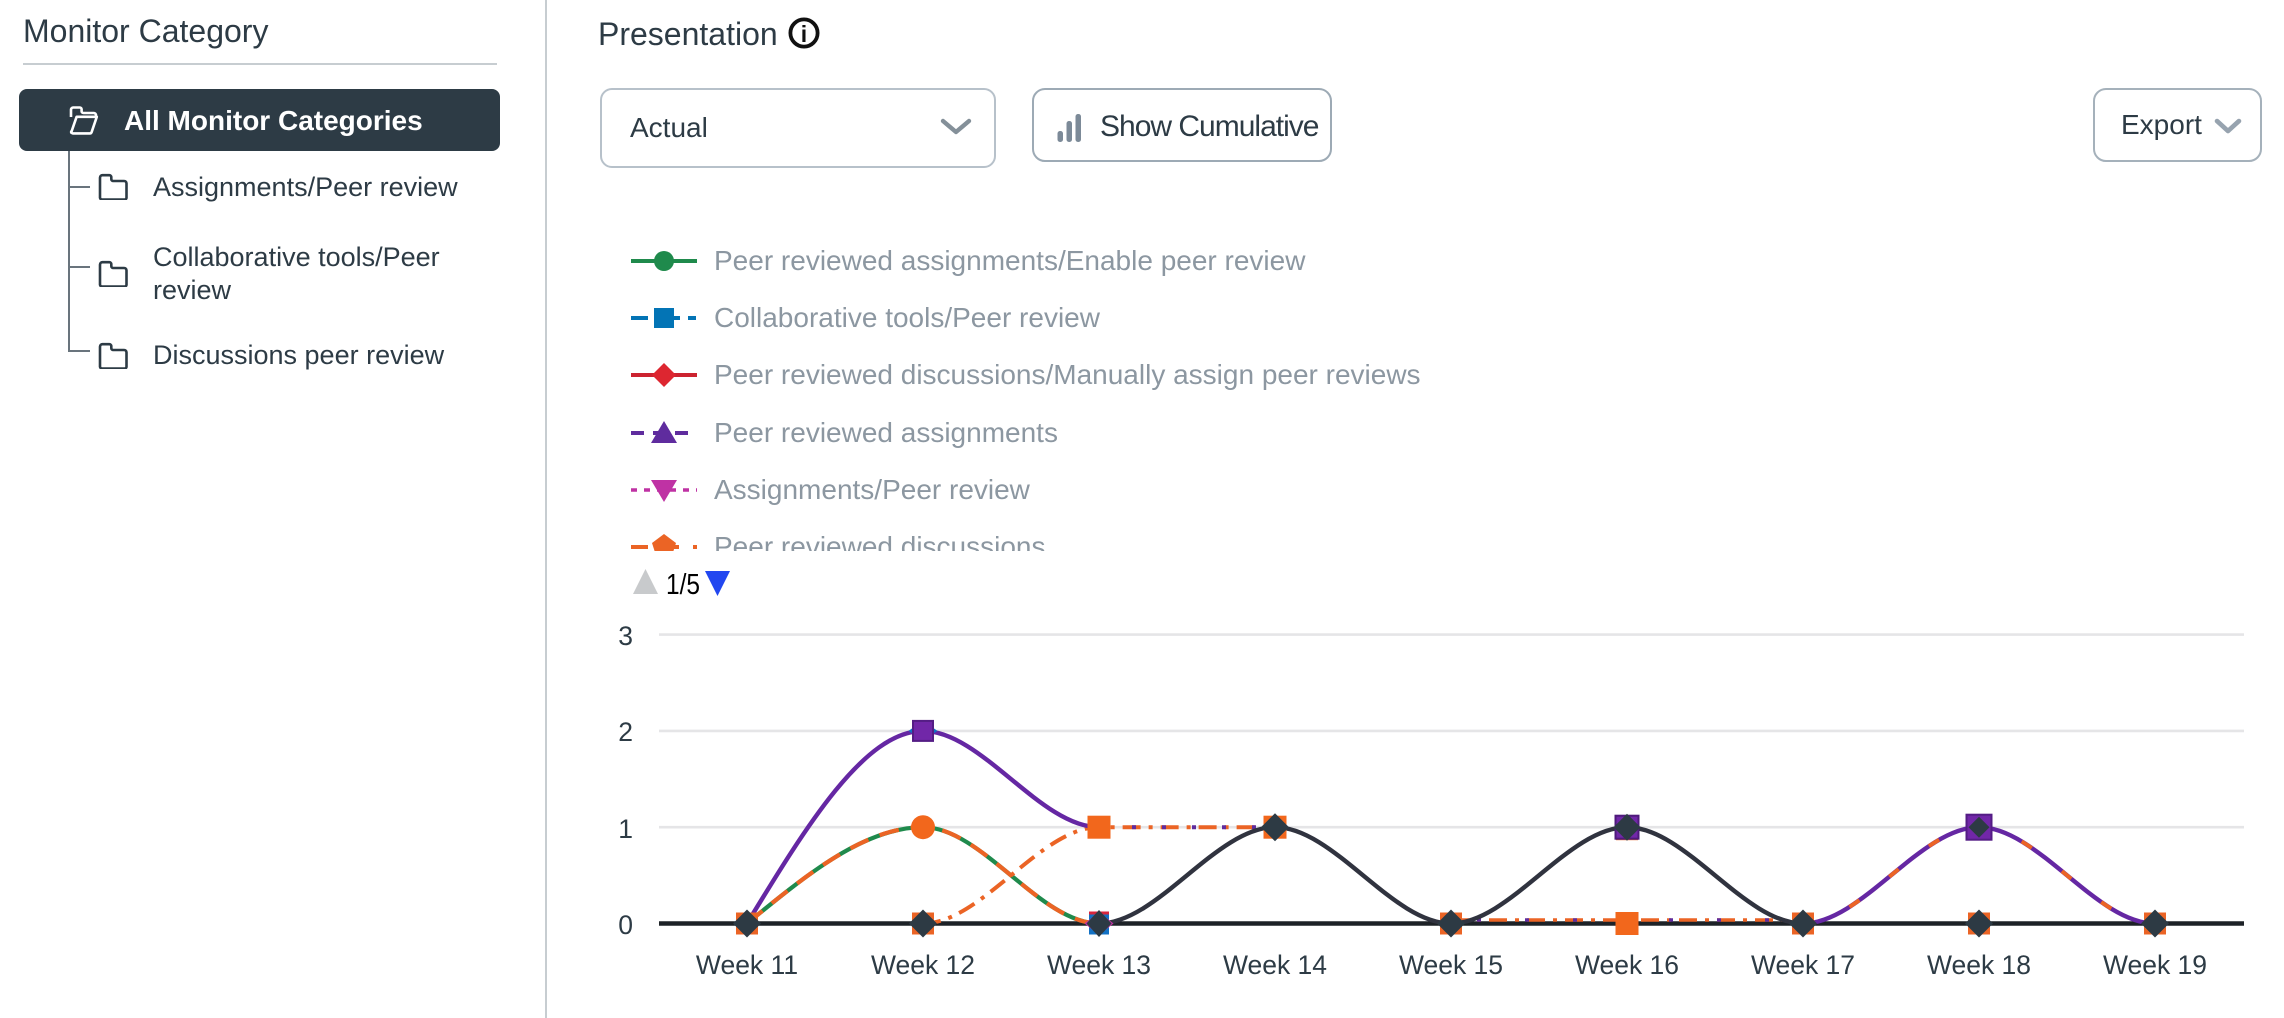 This screenshot has height=1018, width=2284. What do you see at coordinates (1099, 965) in the screenshot?
I see `svg-text: Week 13` at bounding box center [1099, 965].